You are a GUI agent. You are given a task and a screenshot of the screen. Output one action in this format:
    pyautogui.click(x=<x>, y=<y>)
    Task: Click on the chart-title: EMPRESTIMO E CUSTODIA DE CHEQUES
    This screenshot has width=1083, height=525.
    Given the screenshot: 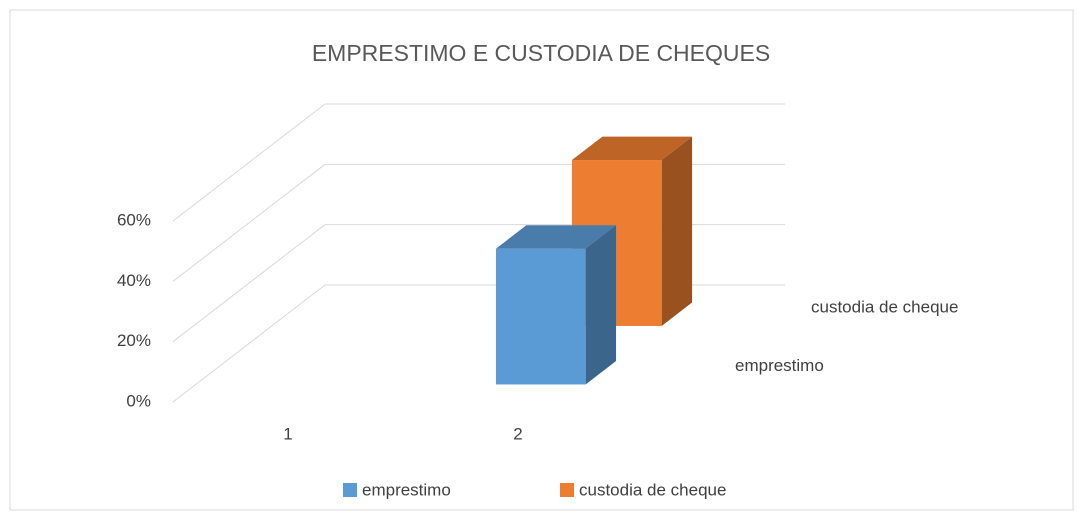 What is the action you would take?
    pyautogui.click(x=541, y=53)
    